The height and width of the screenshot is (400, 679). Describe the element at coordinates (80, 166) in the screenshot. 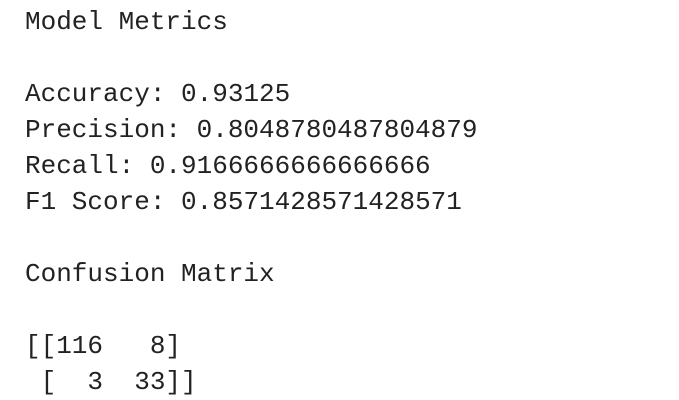

I see `metric-label: Recall:` at that location.